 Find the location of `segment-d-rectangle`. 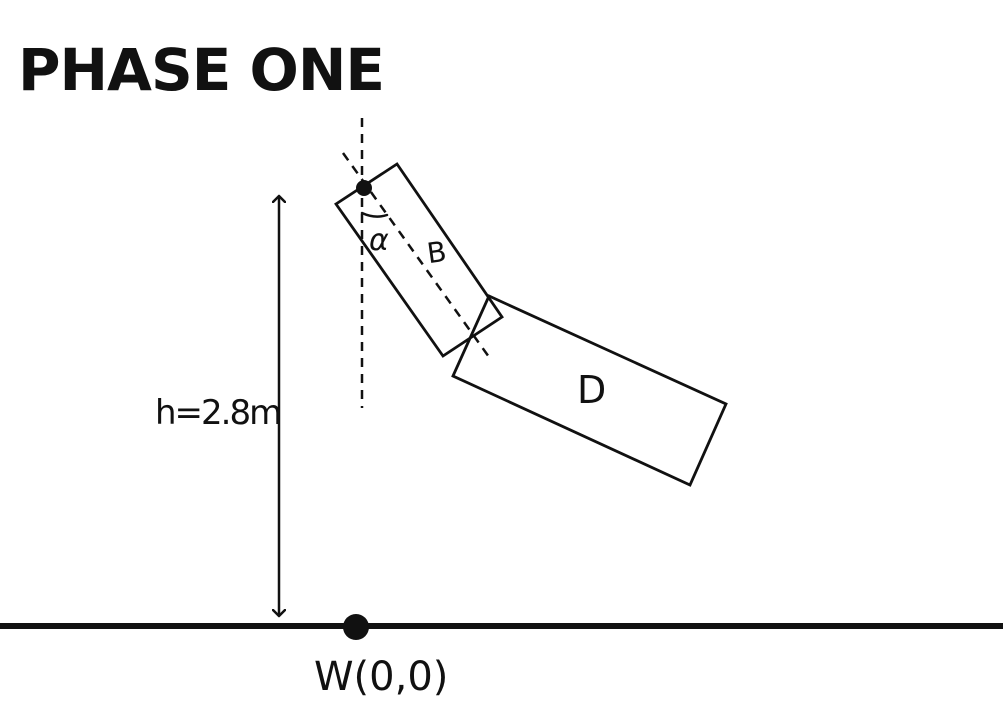

segment-d-rectangle is located at coordinates (589, 390).